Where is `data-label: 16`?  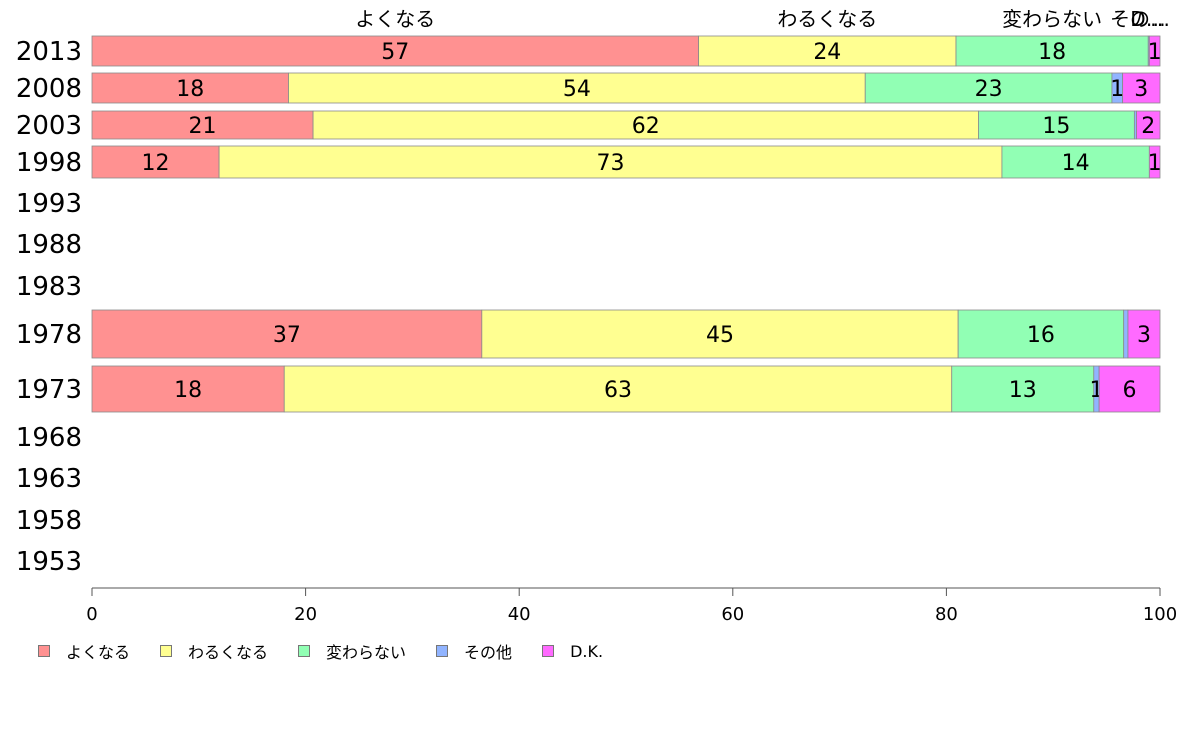
data-label: 16 is located at coordinates (1041, 335).